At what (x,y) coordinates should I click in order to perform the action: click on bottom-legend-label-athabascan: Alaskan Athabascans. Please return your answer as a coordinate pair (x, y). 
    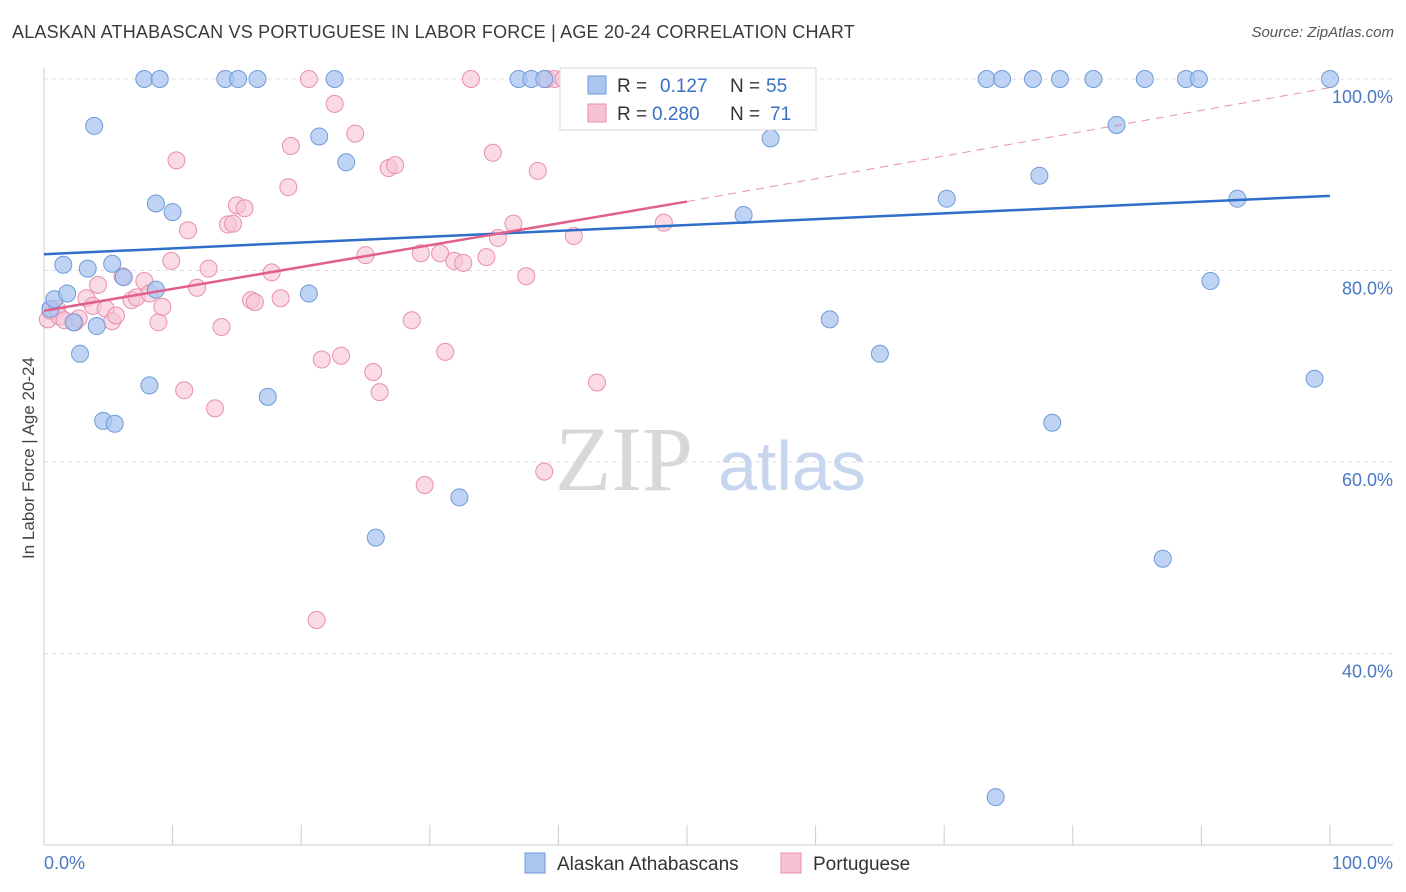
    Looking at the image, I should click on (648, 864).